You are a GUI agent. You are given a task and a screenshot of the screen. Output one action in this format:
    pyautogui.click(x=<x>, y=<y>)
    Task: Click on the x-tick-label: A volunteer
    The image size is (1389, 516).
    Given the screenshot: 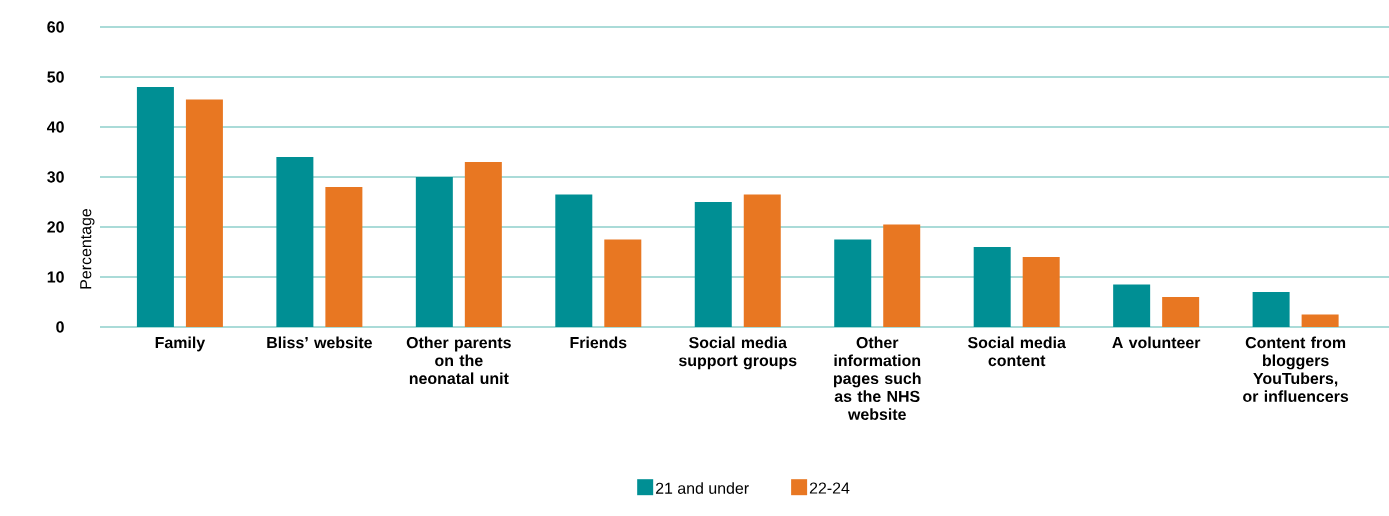 What is the action you would take?
    pyautogui.click(x=1156, y=342)
    